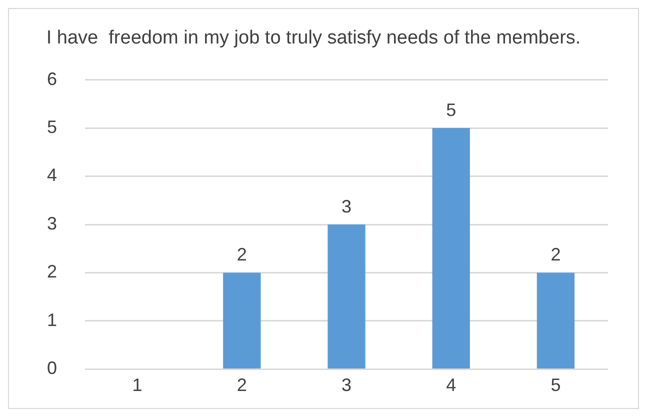  What do you see at coordinates (52, 78) in the screenshot?
I see `y-tick-label: 6` at bounding box center [52, 78].